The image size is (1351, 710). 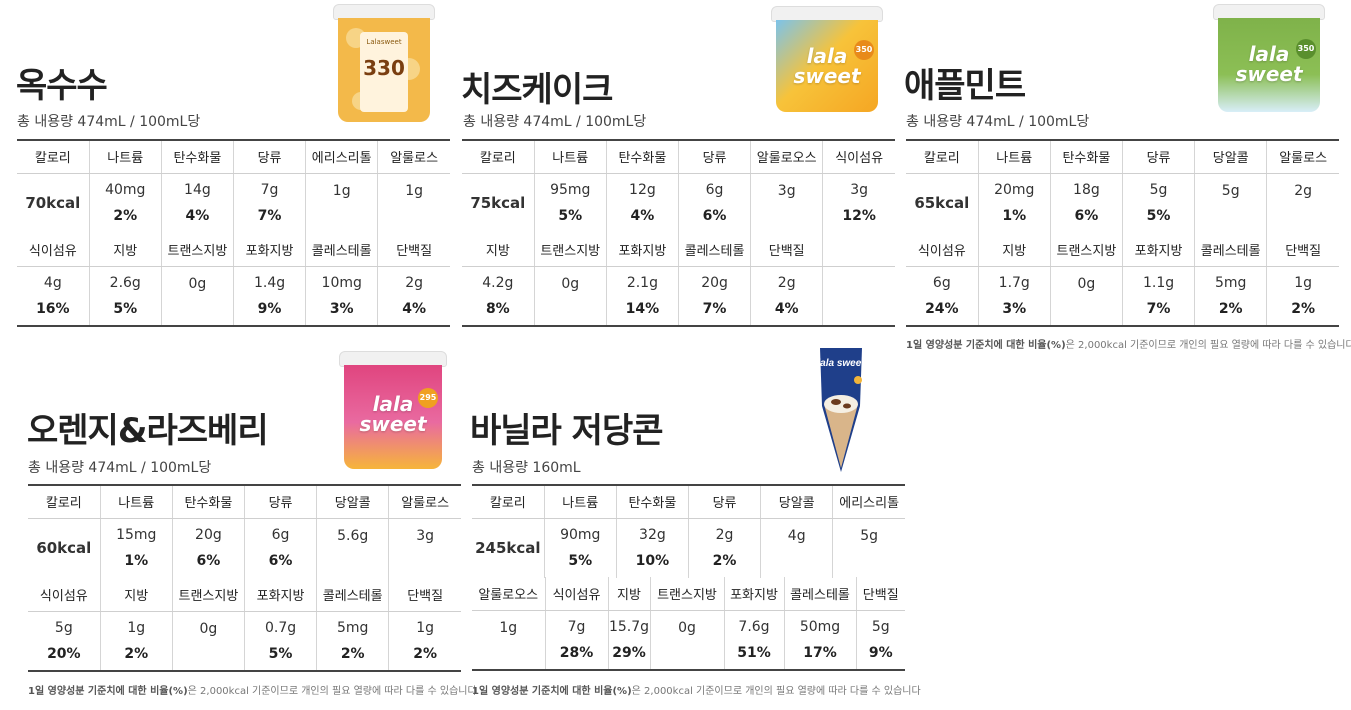 What do you see at coordinates (64, 641) in the screenshot?
I see `nutrient-cell: 5g 20%` at bounding box center [64, 641].